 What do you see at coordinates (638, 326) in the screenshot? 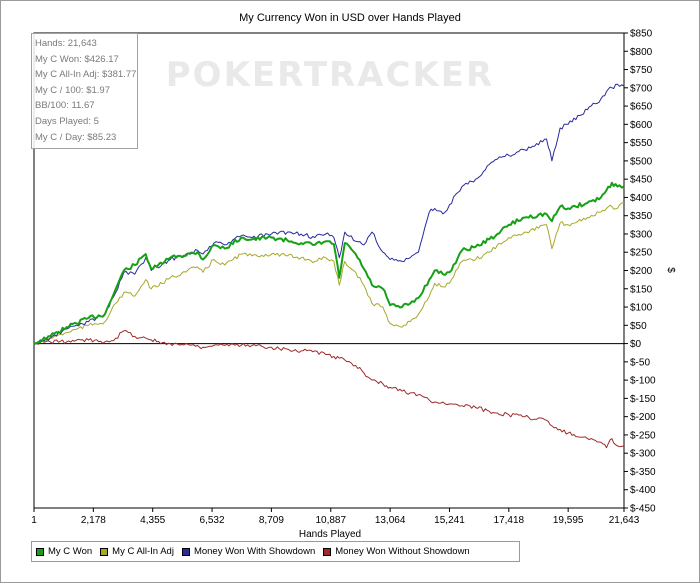
I see `y-tick-label: $50` at bounding box center [638, 326].